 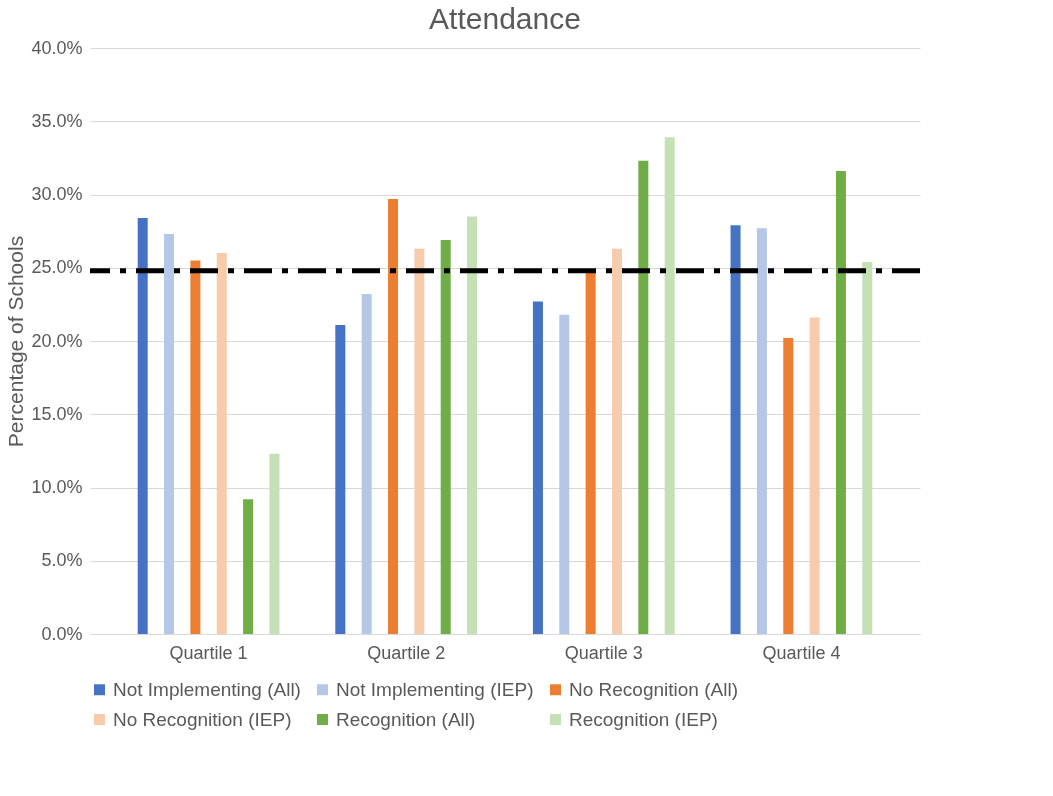 I want to click on legend-label: Recognition (All), so click(x=406, y=719).